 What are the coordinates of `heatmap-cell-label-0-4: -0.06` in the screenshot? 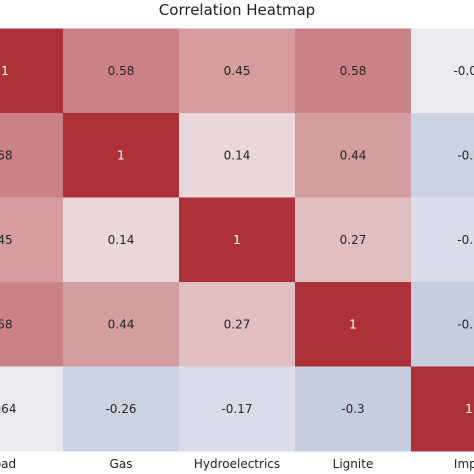 It's located at (463, 71).